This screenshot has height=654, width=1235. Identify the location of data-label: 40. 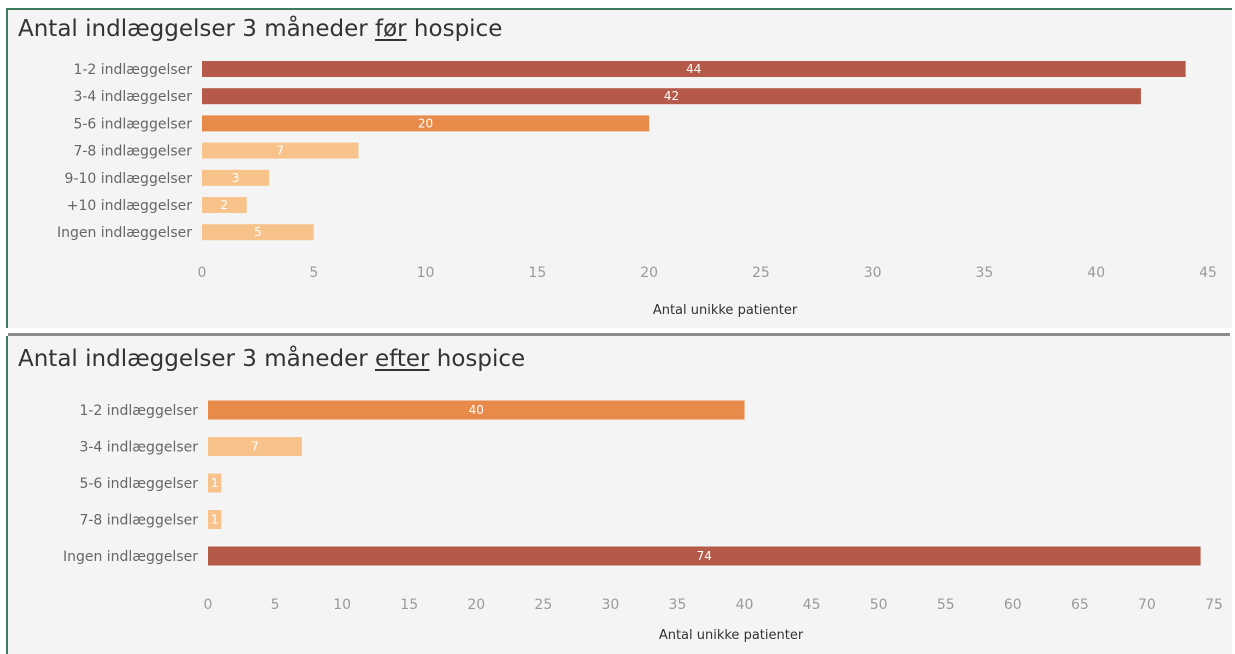
(476, 410).